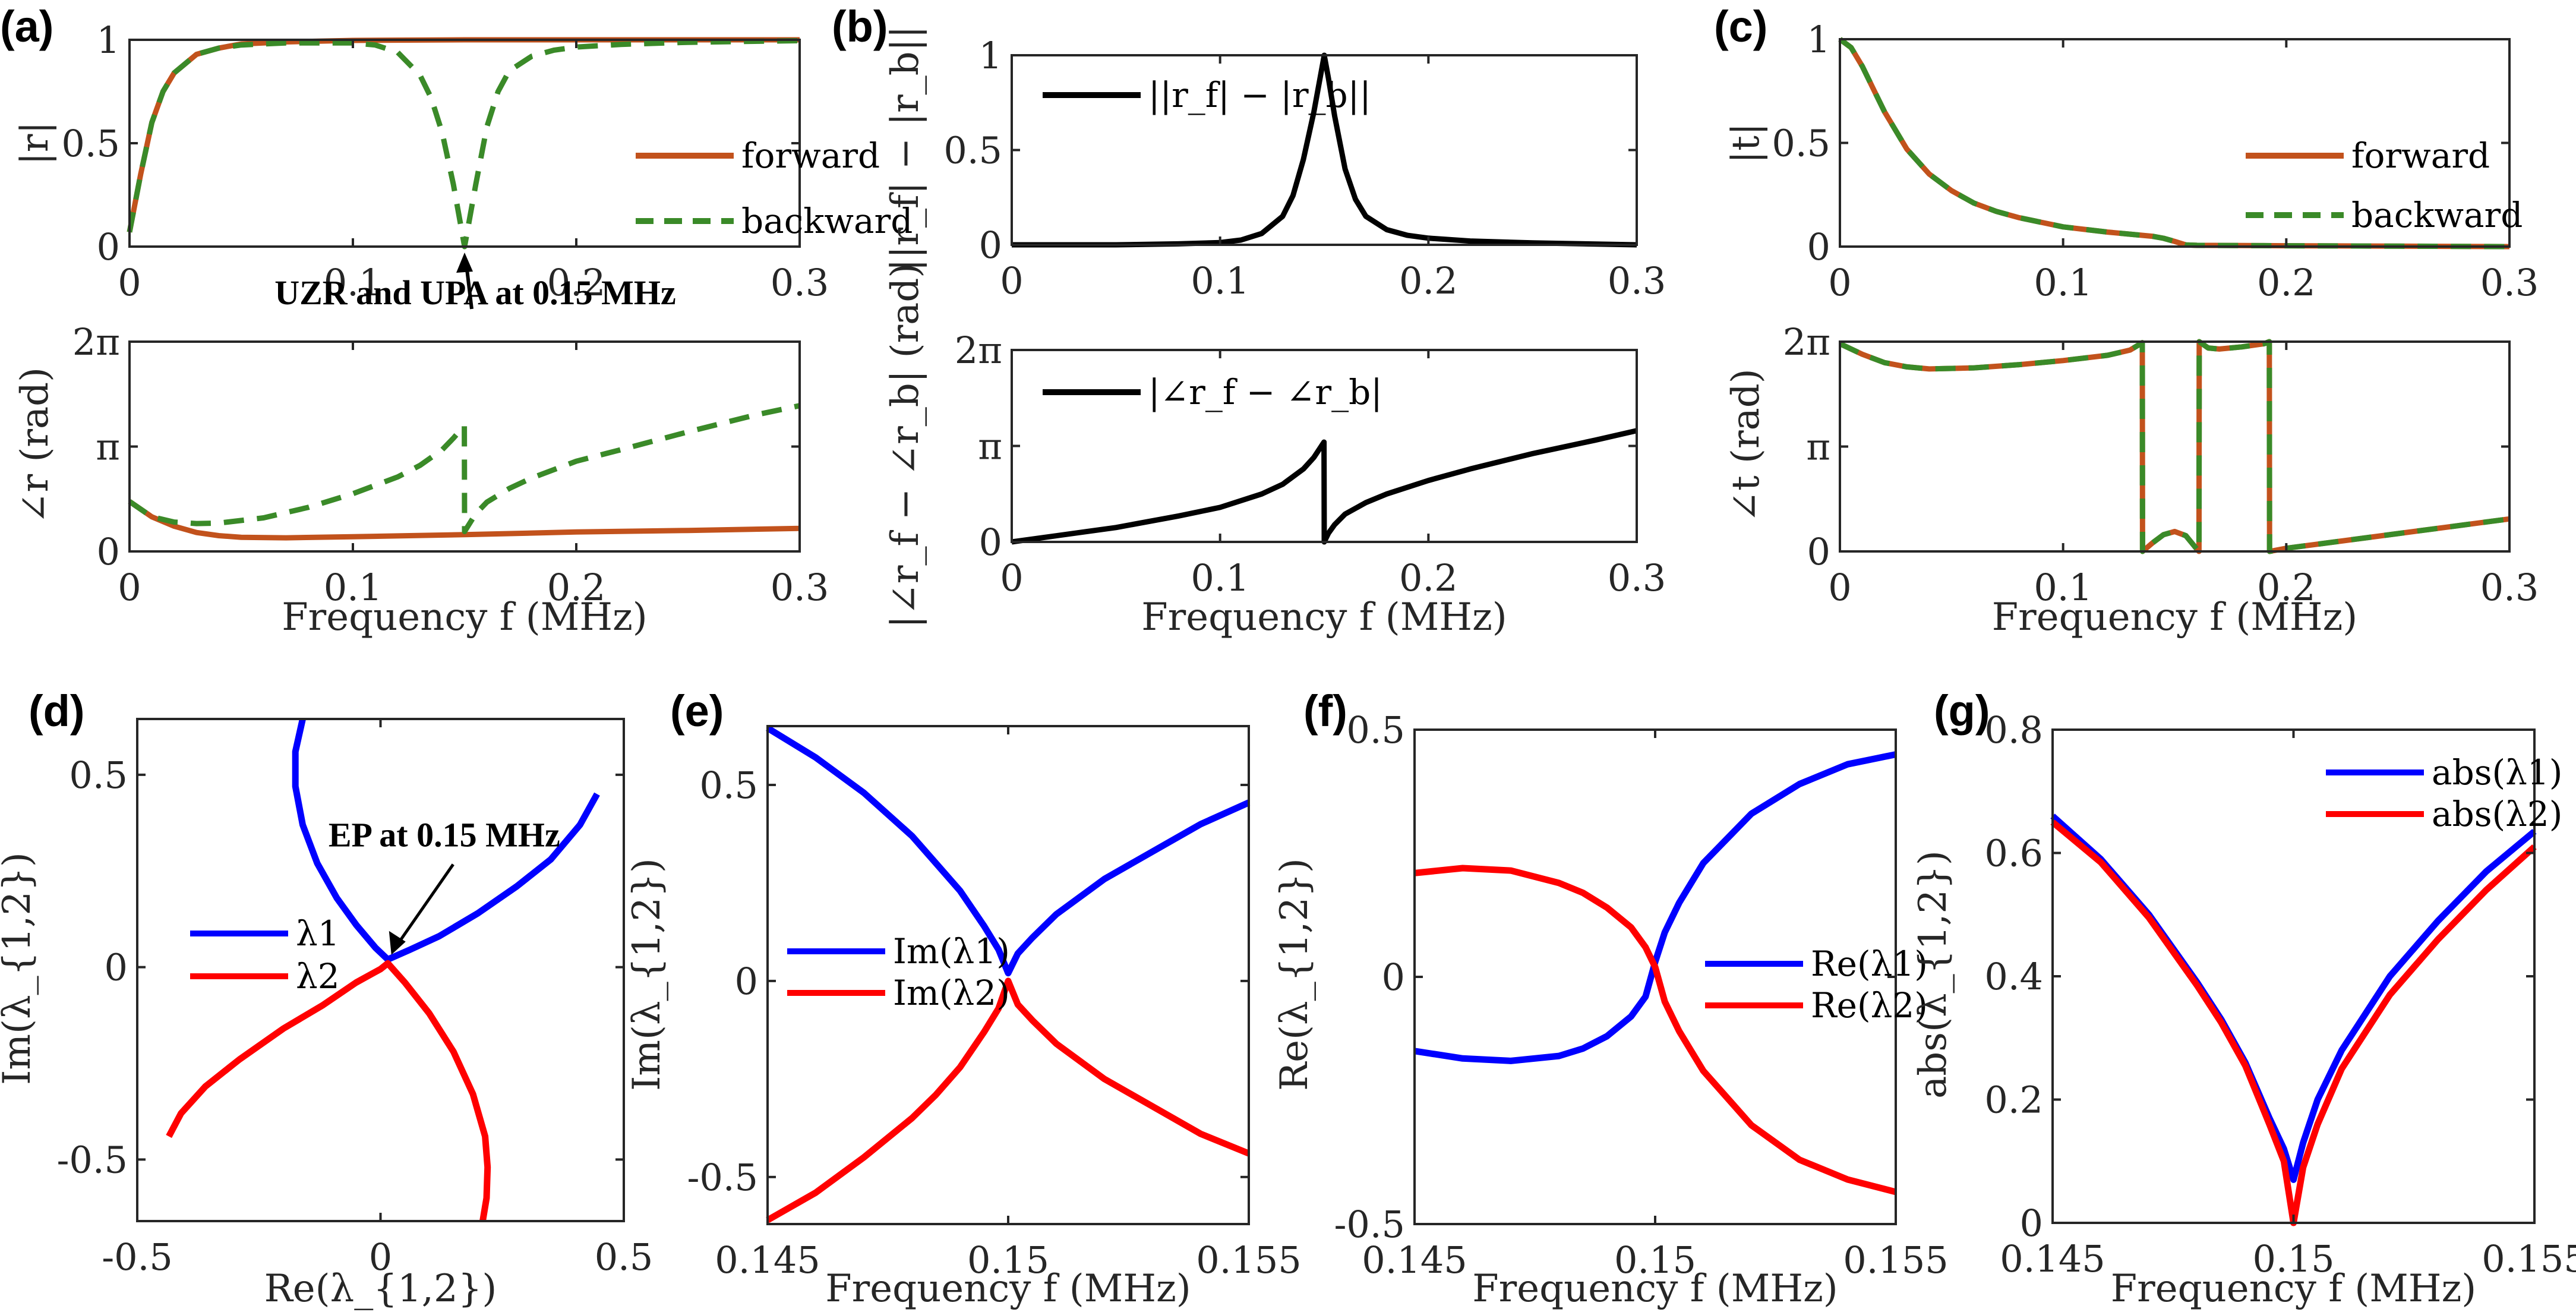 The height and width of the screenshot is (1312, 2576). Describe the element at coordinates (328, 1091) in the screenshot. I see `series-line--2` at that location.